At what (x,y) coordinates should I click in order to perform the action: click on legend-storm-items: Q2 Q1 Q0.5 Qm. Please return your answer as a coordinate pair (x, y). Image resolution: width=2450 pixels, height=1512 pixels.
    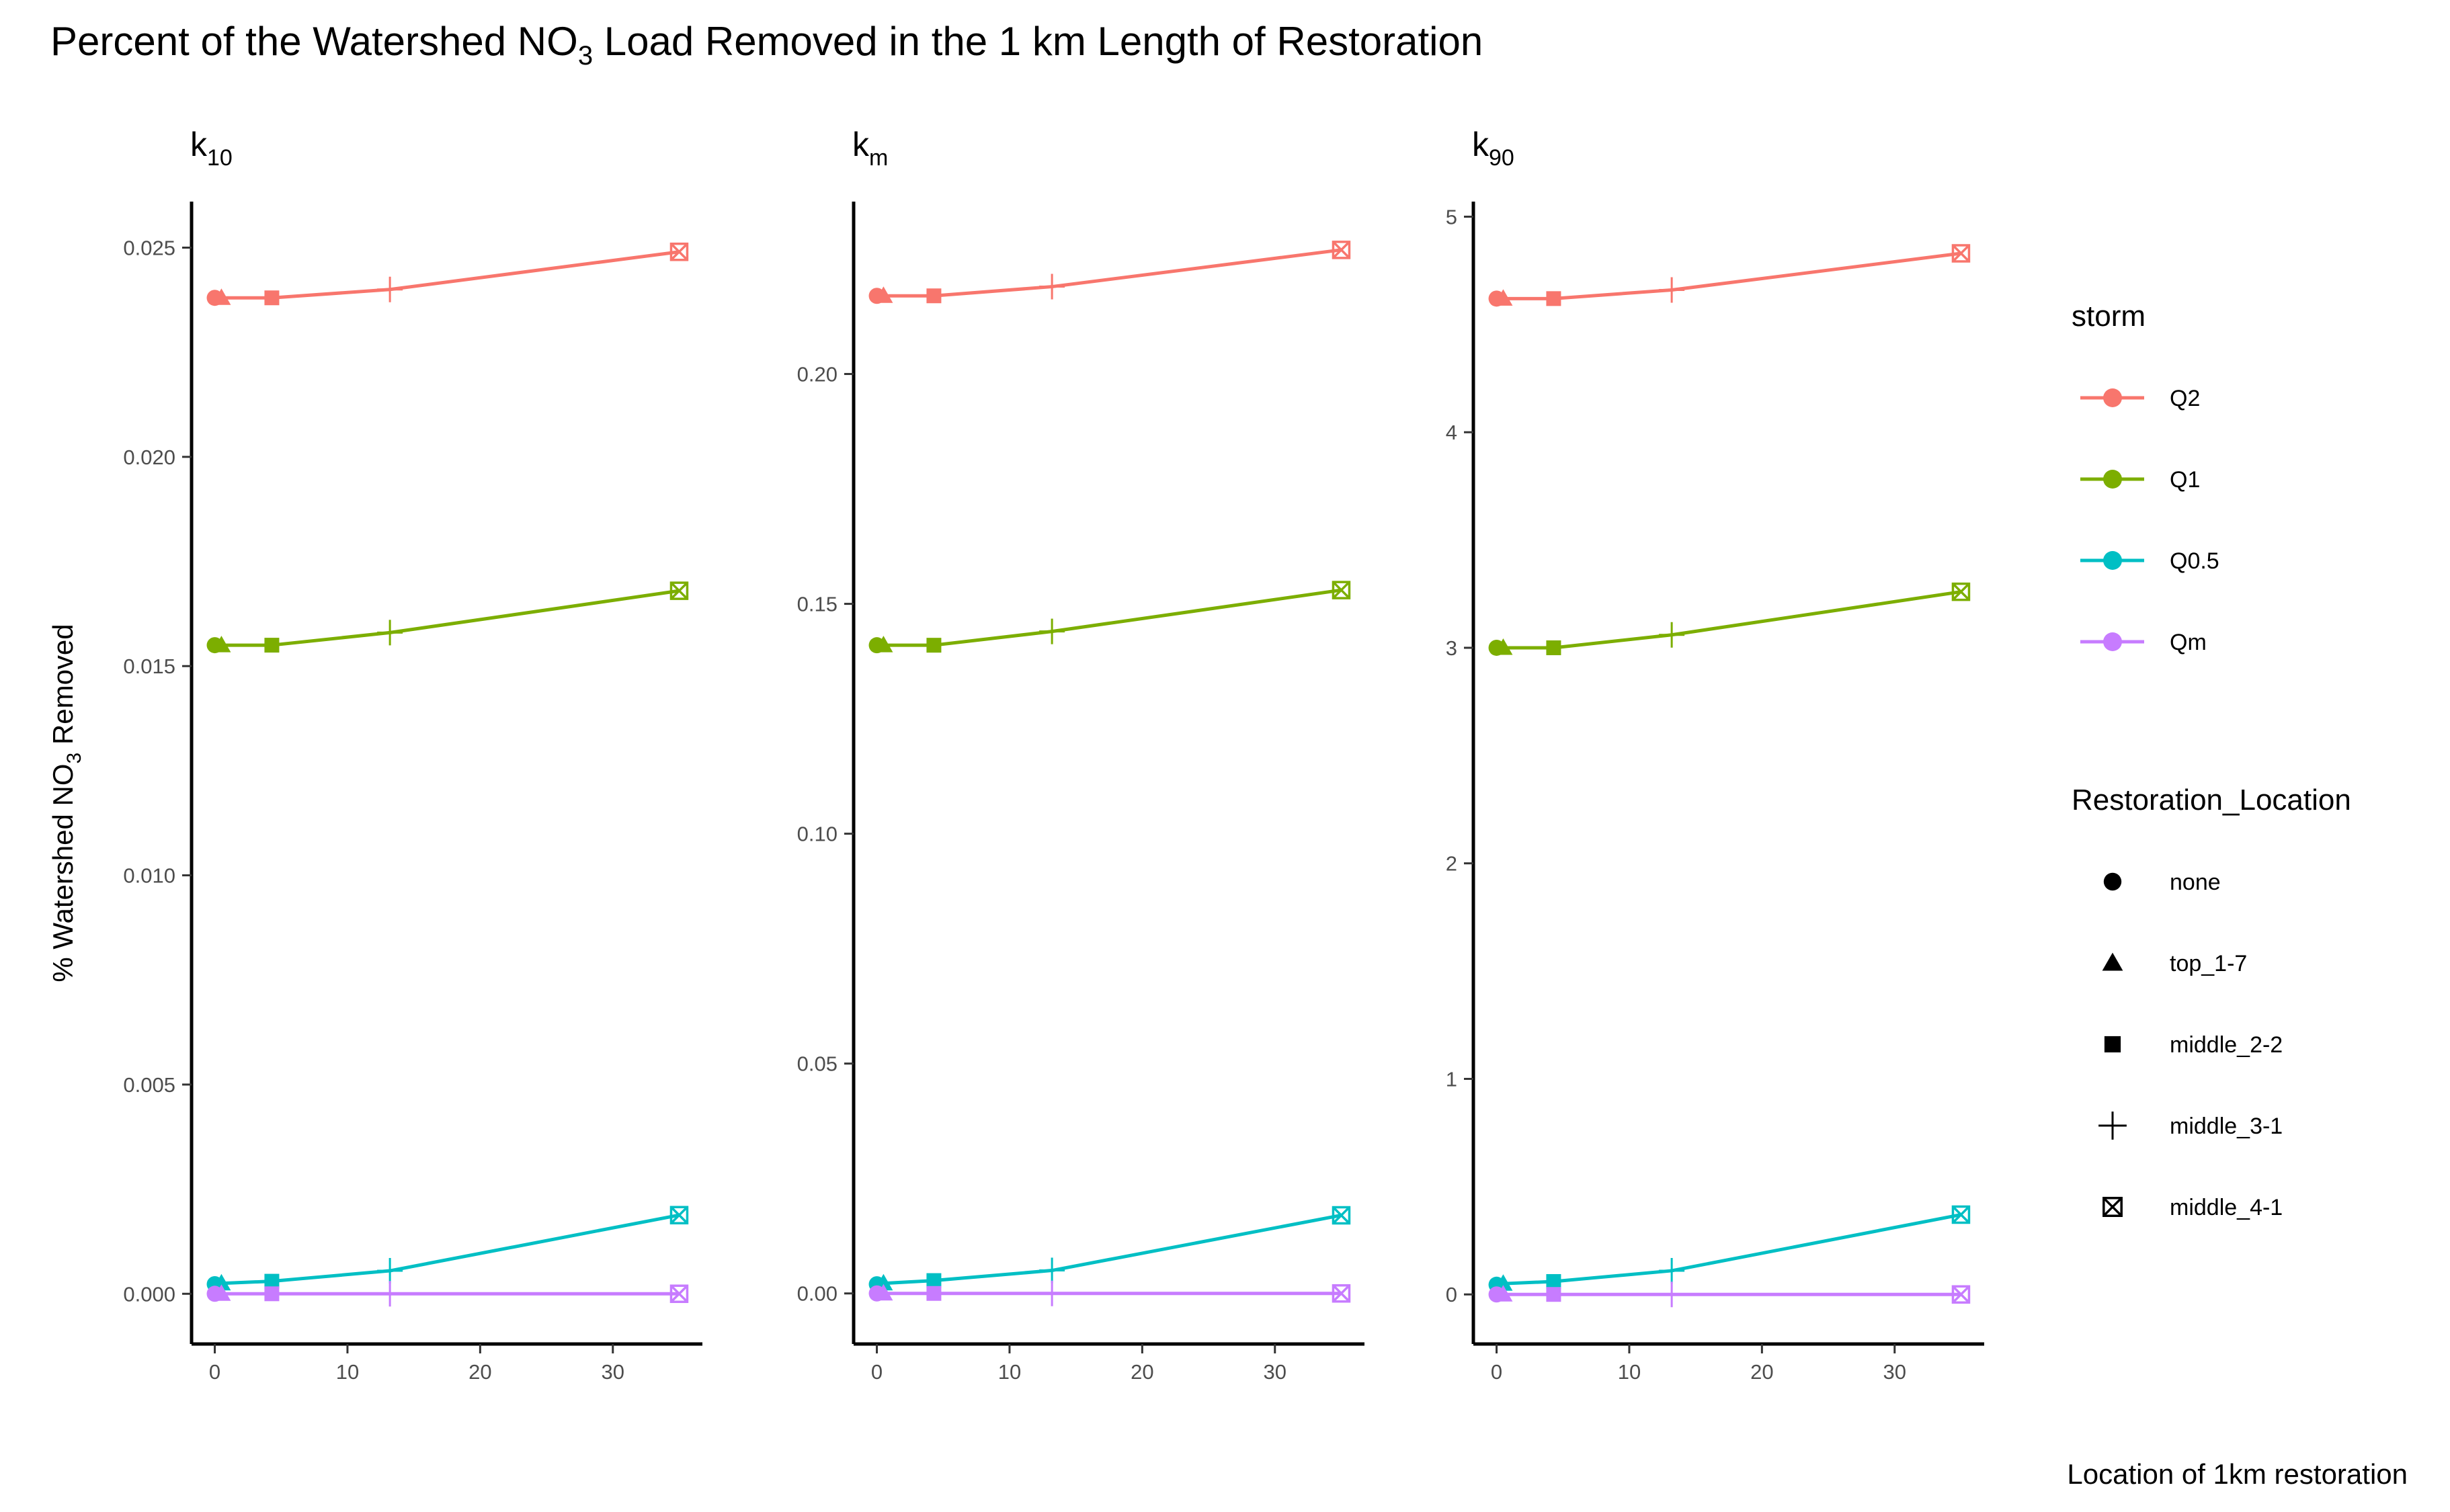
    Looking at the image, I should click on (2149, 520).